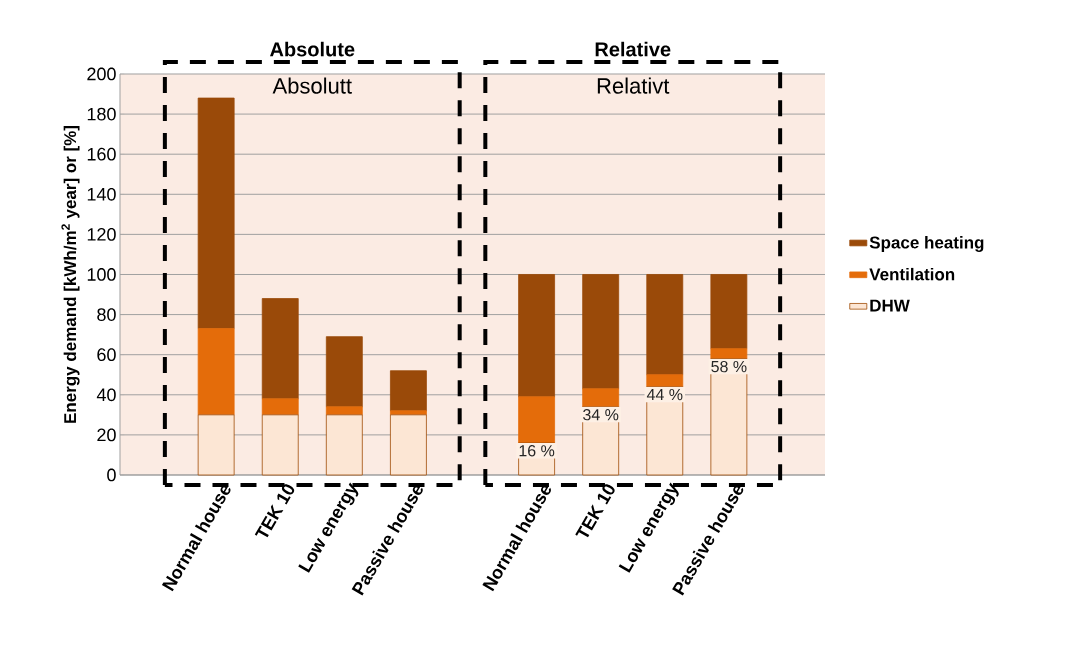  What do you see at coordinates (106, 435) in the screenshot?
I see `y-tick-label: 20` at bounding box center [106, 435].